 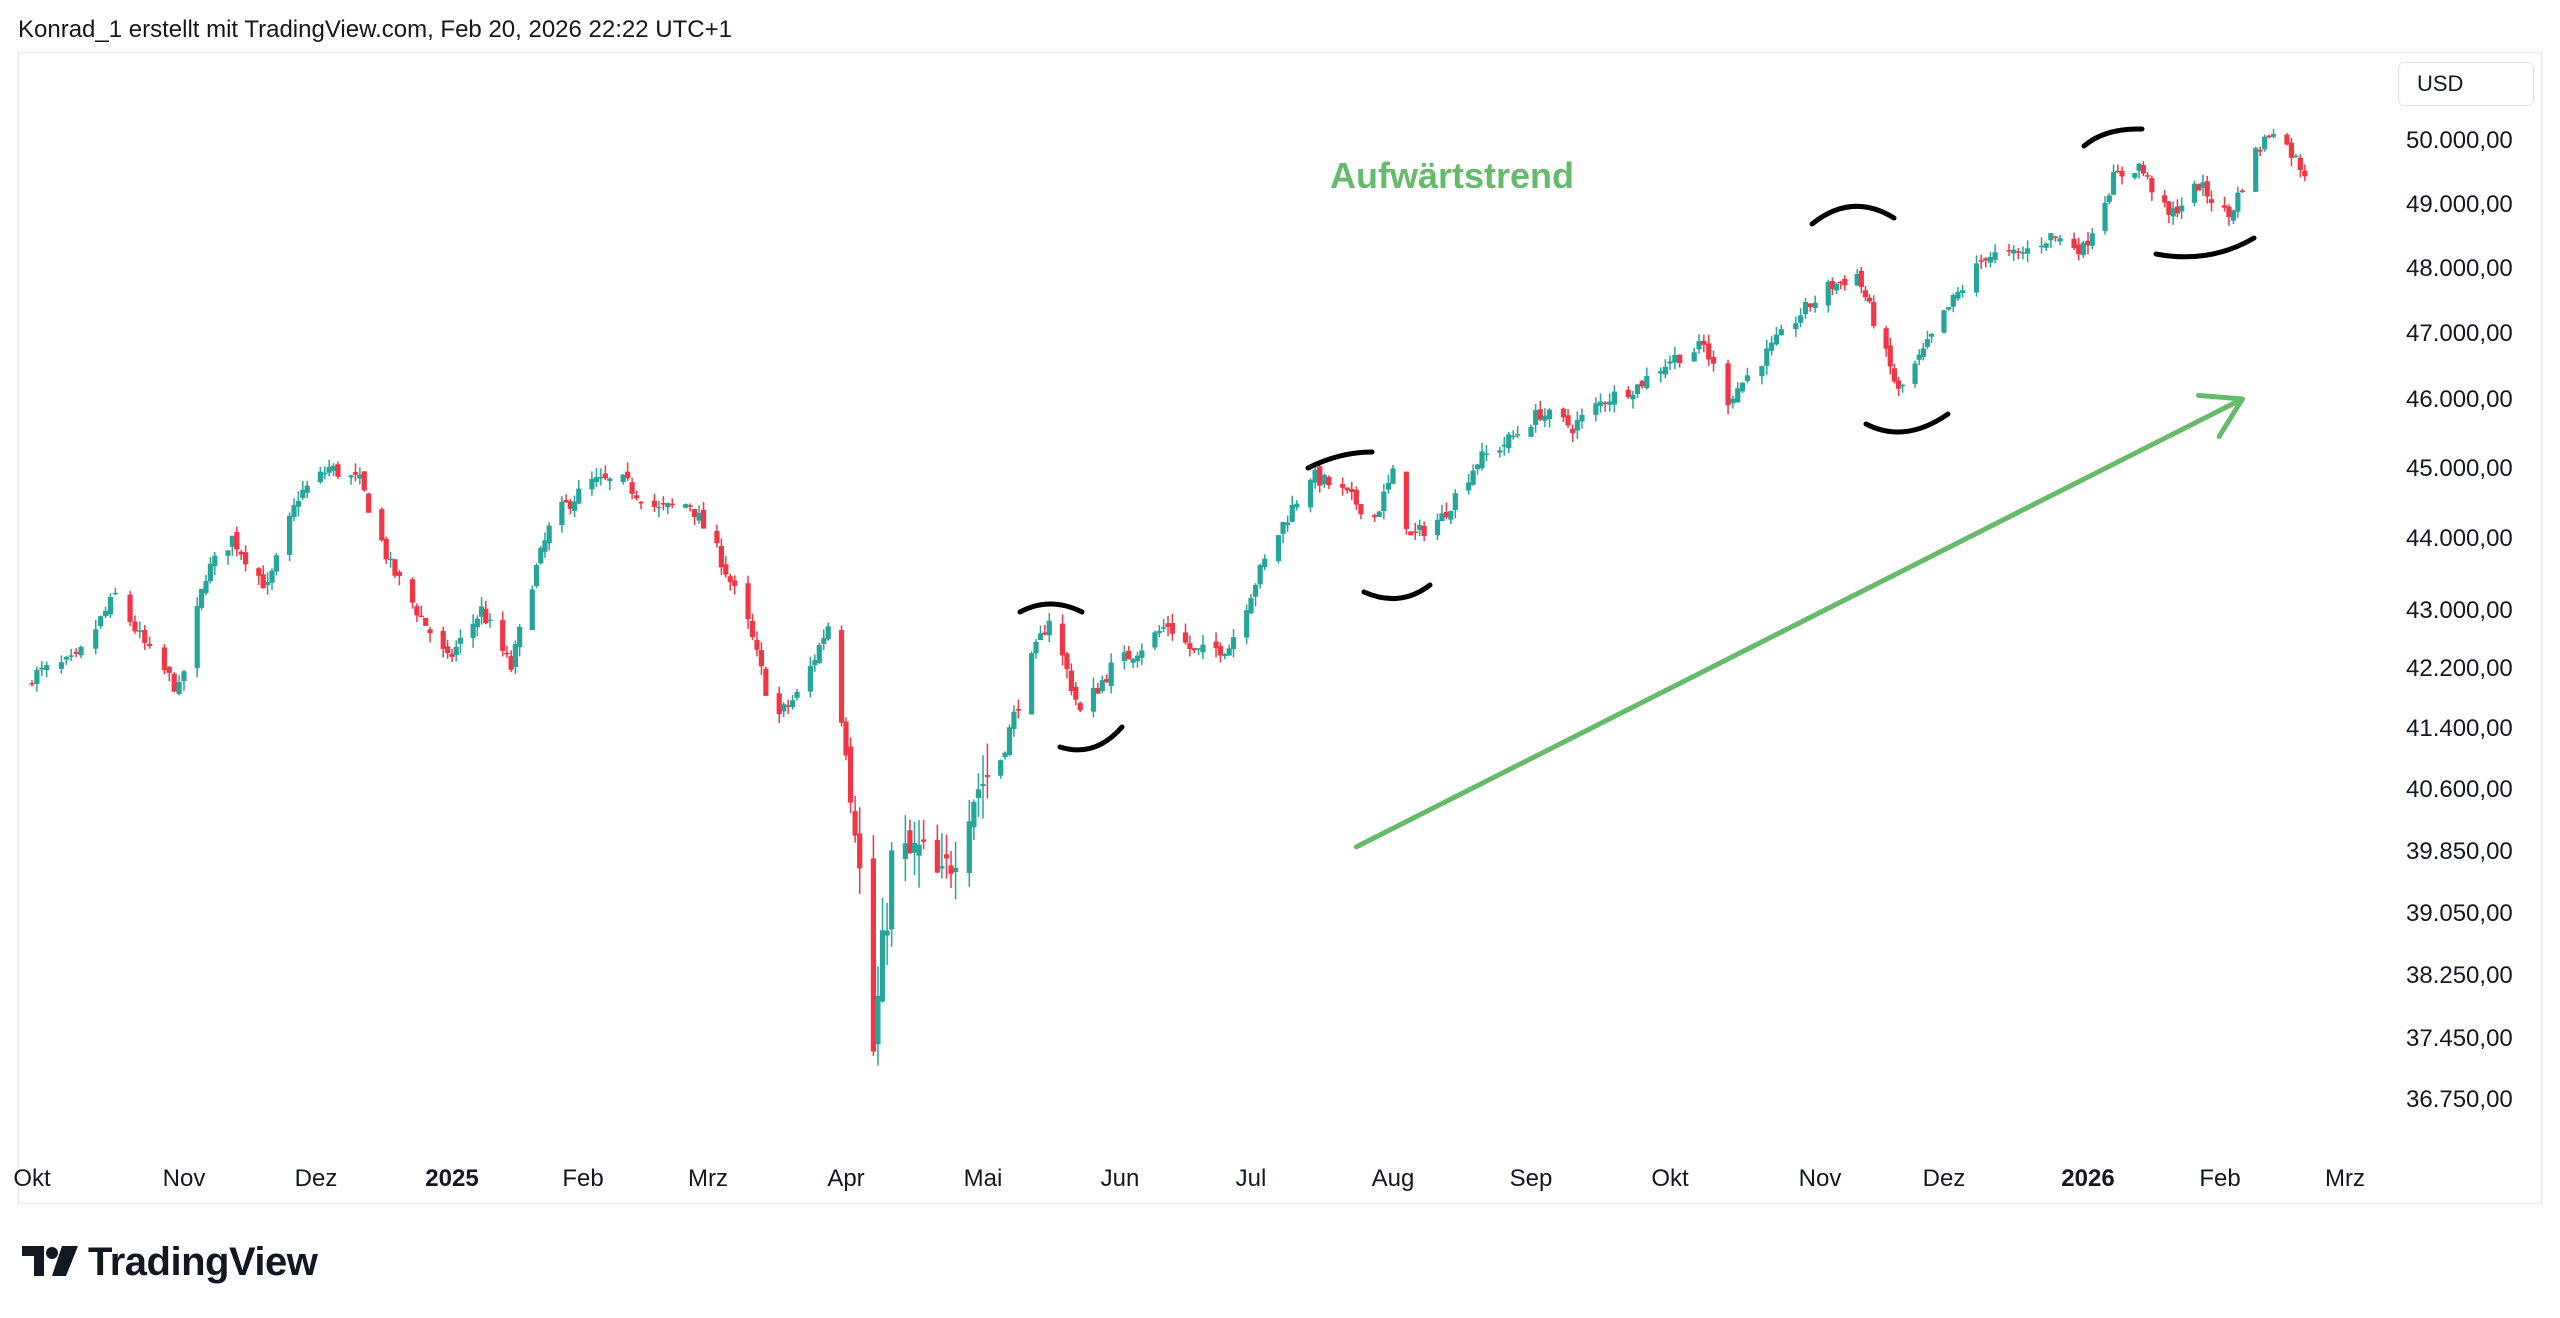 What do you see at coordinates (170, 1262) in the screenshot?
I see `tradingview-brand: TradingView` at bounding box center [170, 1262].